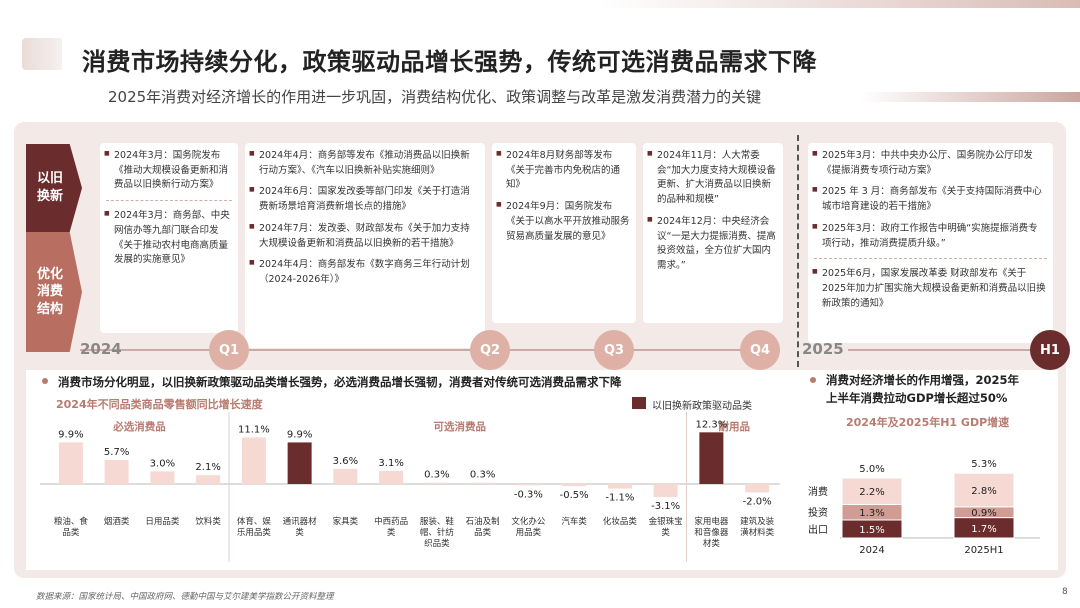 The image size is (1080, 608). What do you see at coordinates (436, 475) in the screenshot?
I see `data-label: 0.3%` at bounding box center [436, 475].